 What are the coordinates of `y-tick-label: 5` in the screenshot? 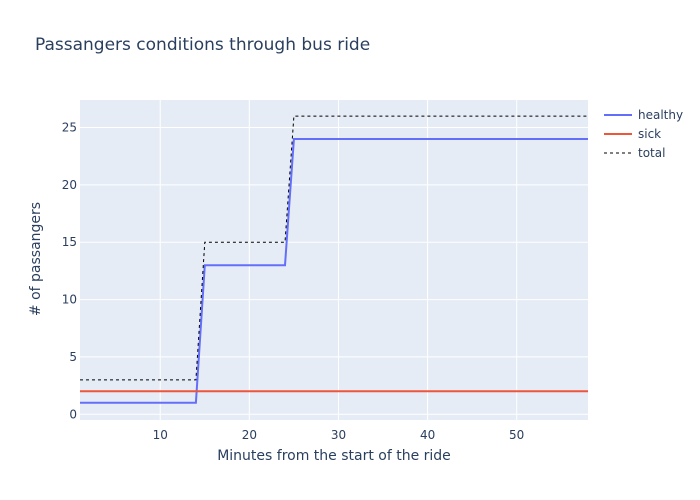 It's located at (73, 357).